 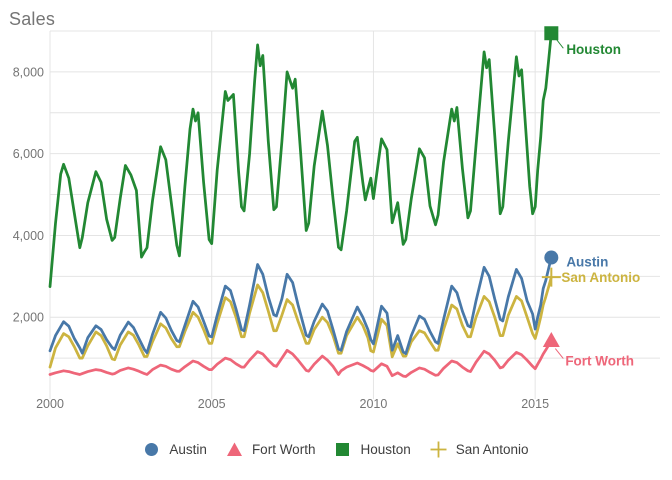 I want to click on series-marker-austin, so click(x=551, y=257).